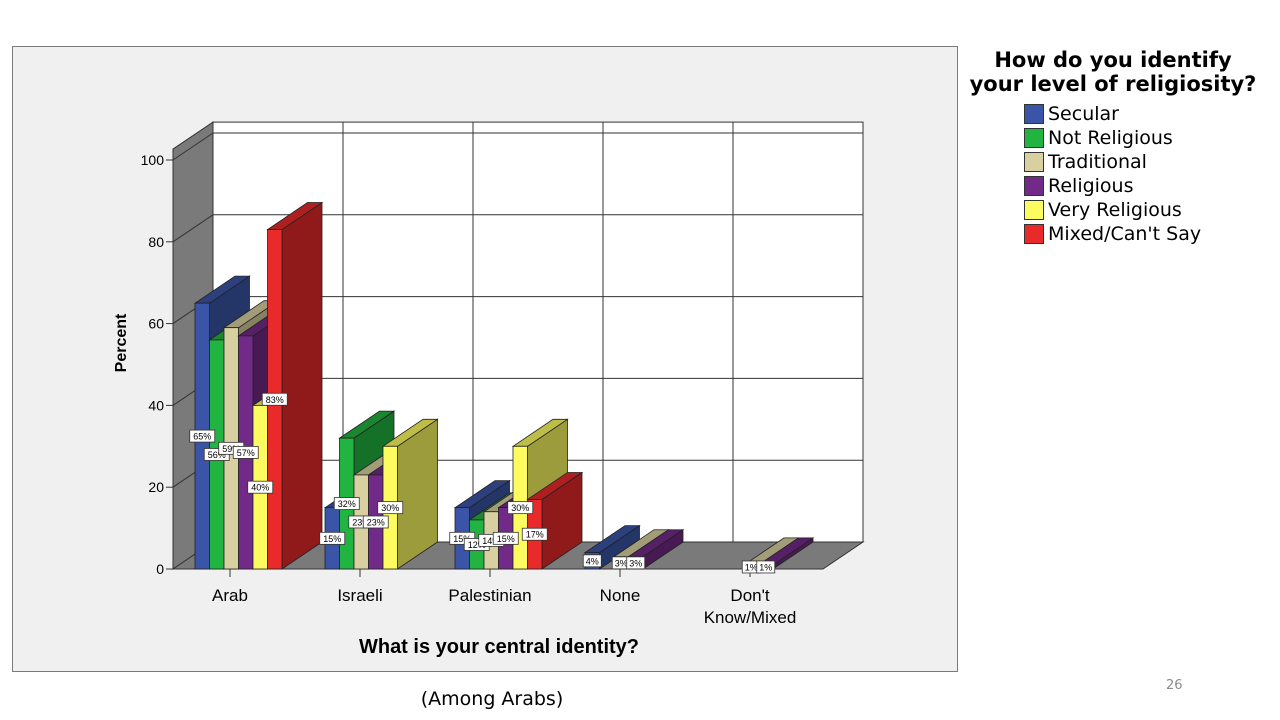  What do you see at coordinates (302, 385) in the screenshot?
I see `bar-mixed-can-t-say-0-side` at bounding box center [302, 385].